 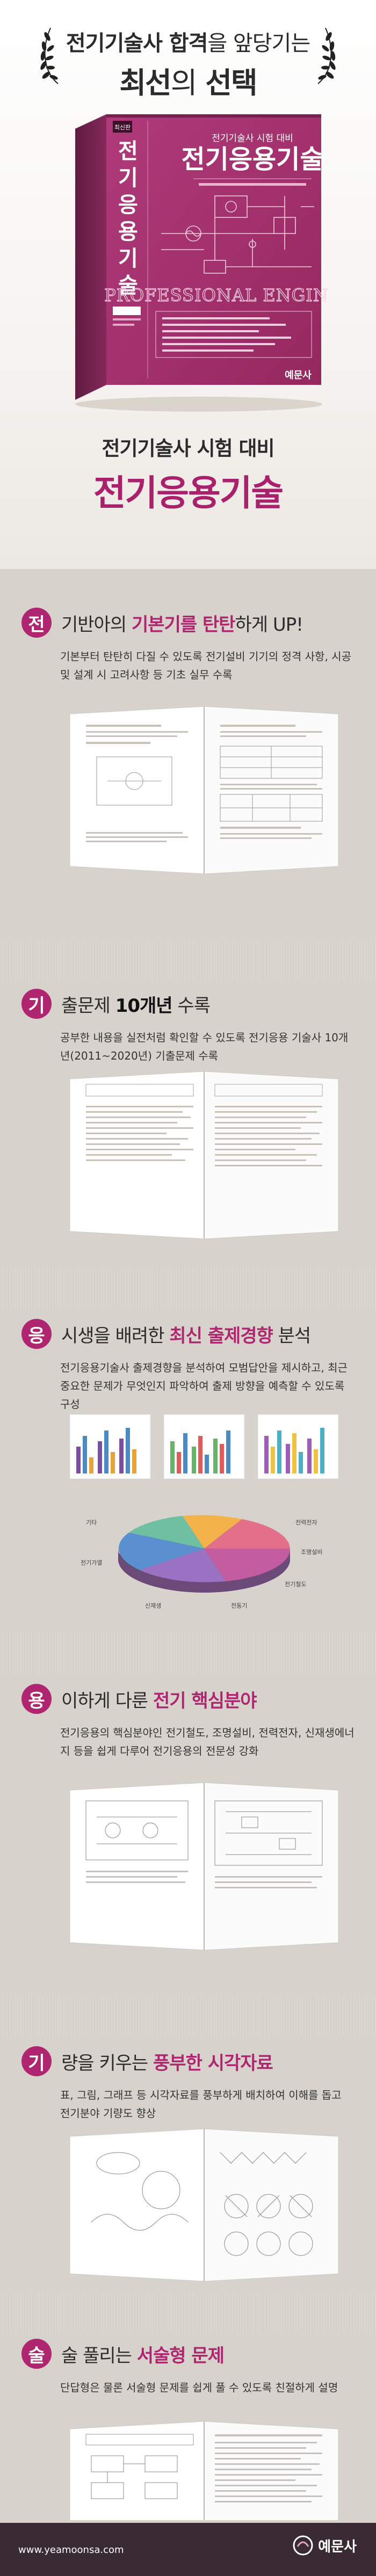 I want to click on hero-tagline-main: 최선의 선택, so click(x=188, y=80).